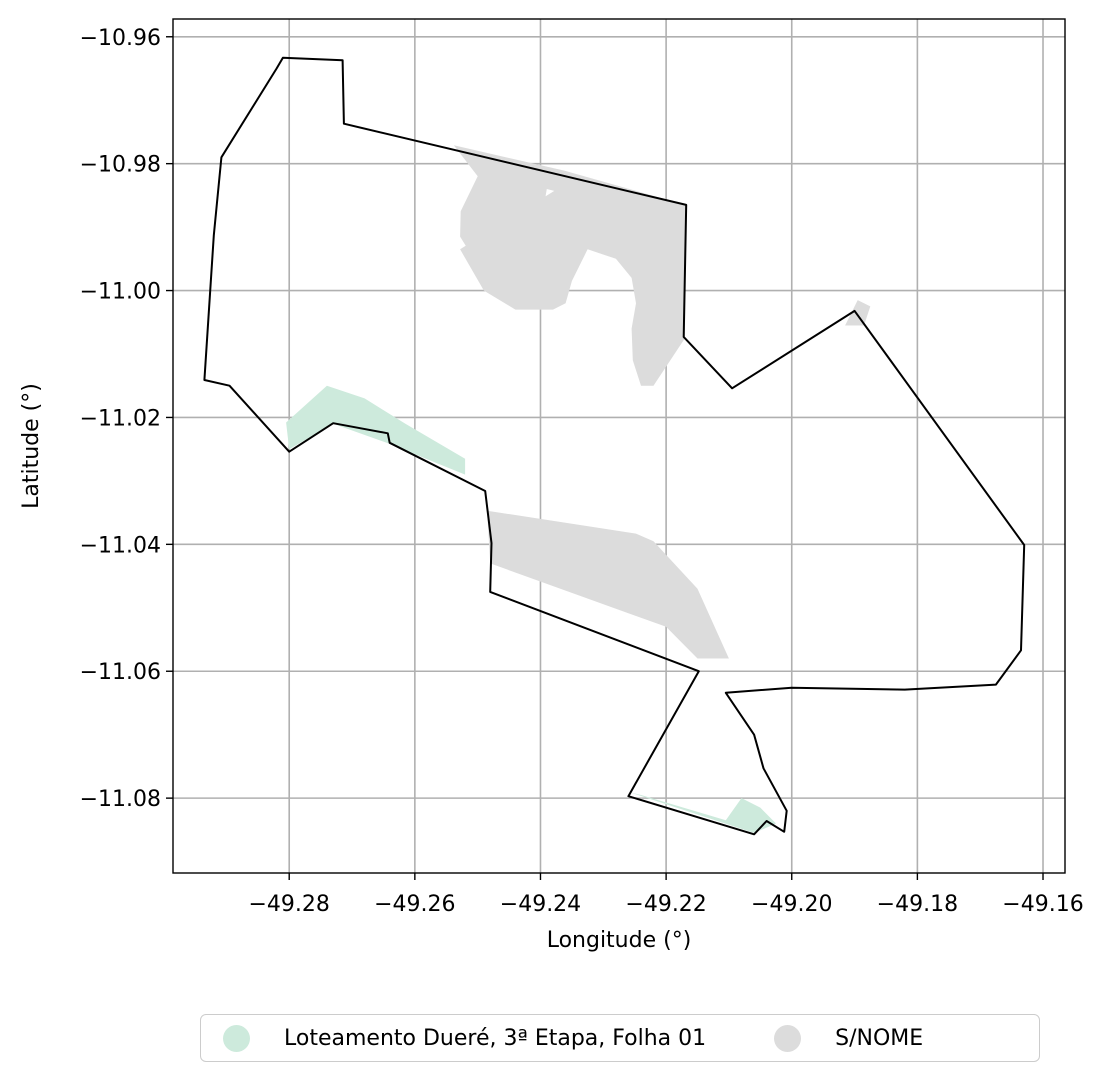 This screenshot has width=1111, height=1083. Describe the element at coordinates (540, 904) in the screenshot. I see `x-tick-label: −49.24` at that location.